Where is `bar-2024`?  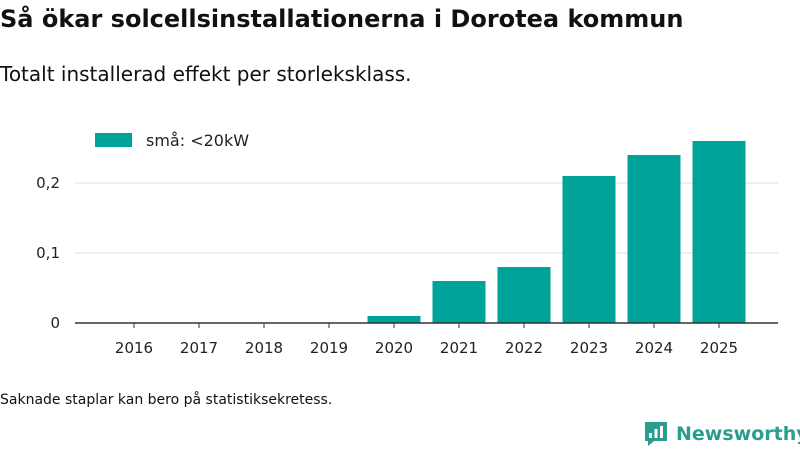
bar-2024 is located at coordinates (654, 239).